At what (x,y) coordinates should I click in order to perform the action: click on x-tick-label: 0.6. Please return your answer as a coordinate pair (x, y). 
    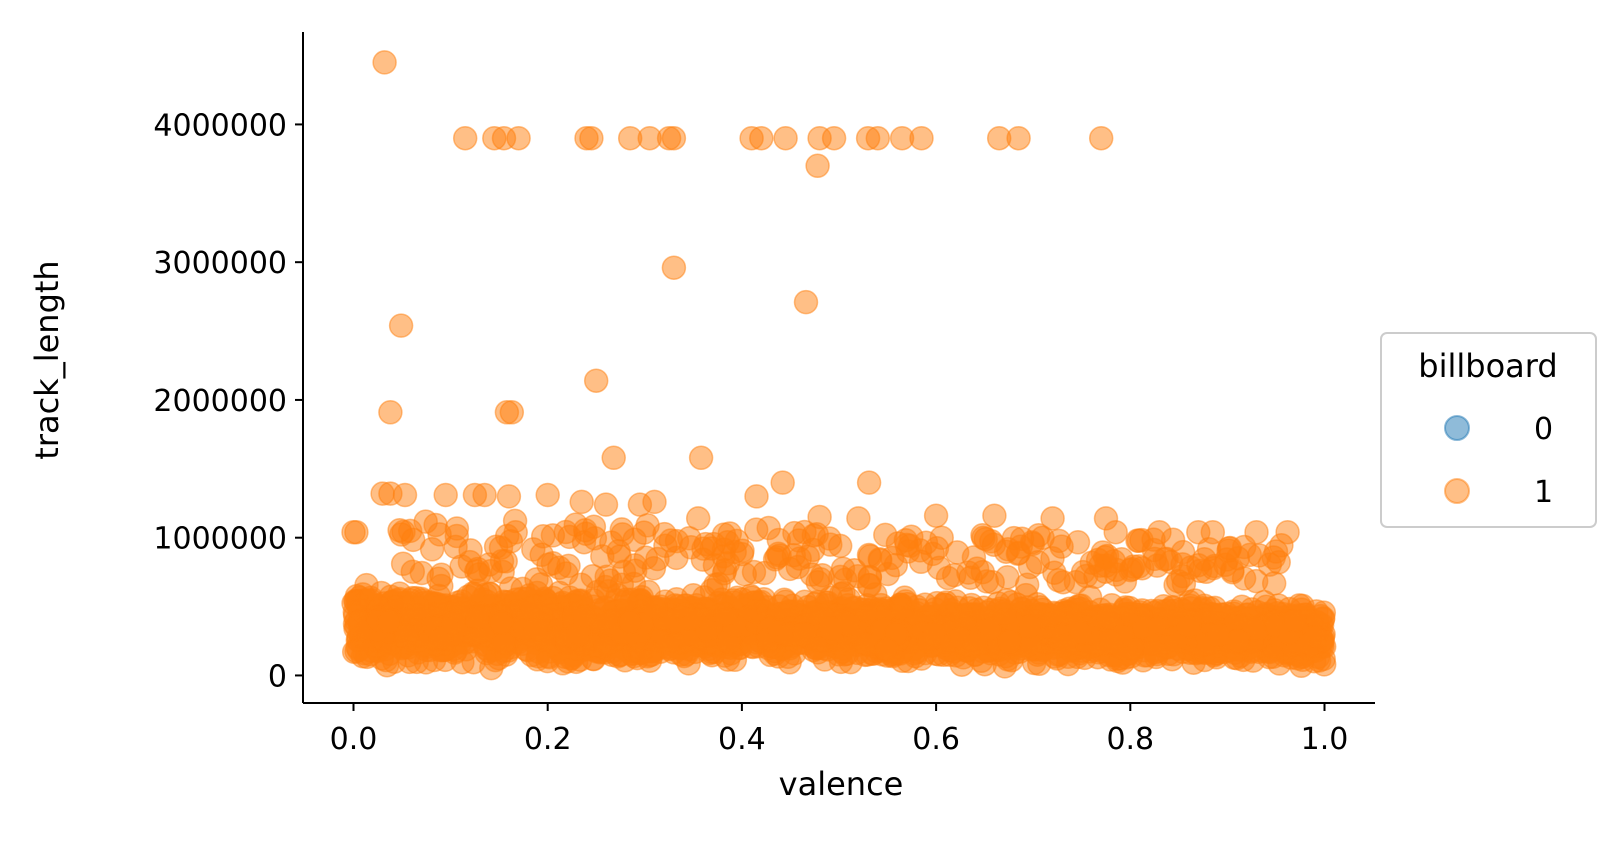
    Looking at the image, I should click on (936, 739).